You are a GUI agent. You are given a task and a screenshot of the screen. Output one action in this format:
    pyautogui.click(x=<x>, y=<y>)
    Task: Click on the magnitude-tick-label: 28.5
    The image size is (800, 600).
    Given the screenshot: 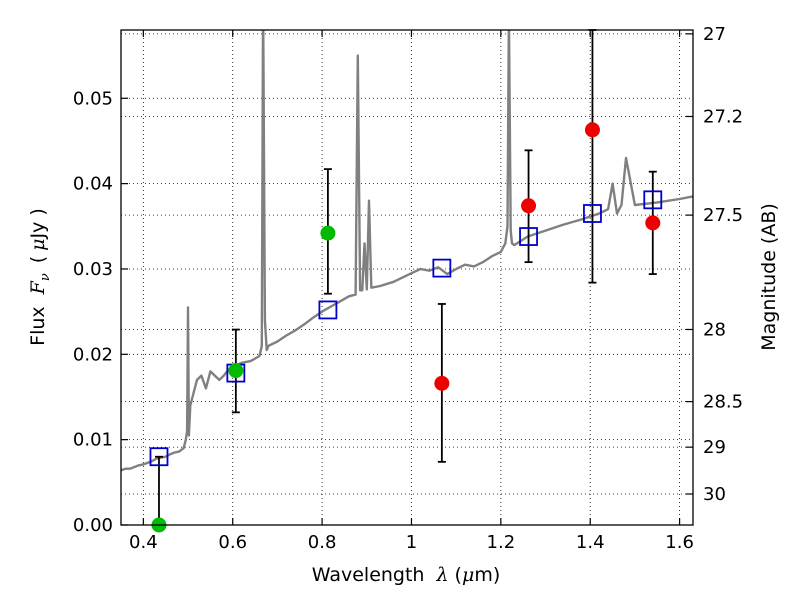 What is the action you would take?
    pyautogui.click(x=723, y=402)
    